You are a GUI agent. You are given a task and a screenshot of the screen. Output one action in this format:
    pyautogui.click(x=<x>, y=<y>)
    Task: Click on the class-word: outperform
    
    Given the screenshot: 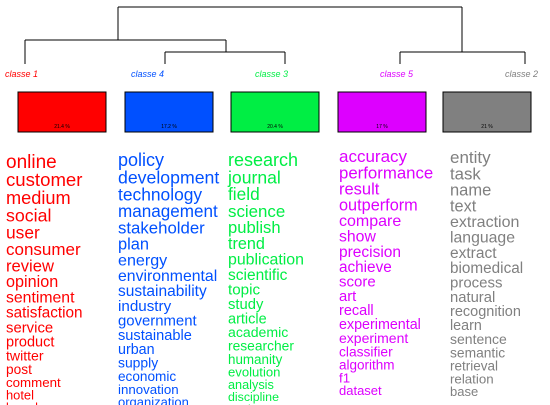 What is the action you would take?
    pyautogui.click(x=378, y=206)
    